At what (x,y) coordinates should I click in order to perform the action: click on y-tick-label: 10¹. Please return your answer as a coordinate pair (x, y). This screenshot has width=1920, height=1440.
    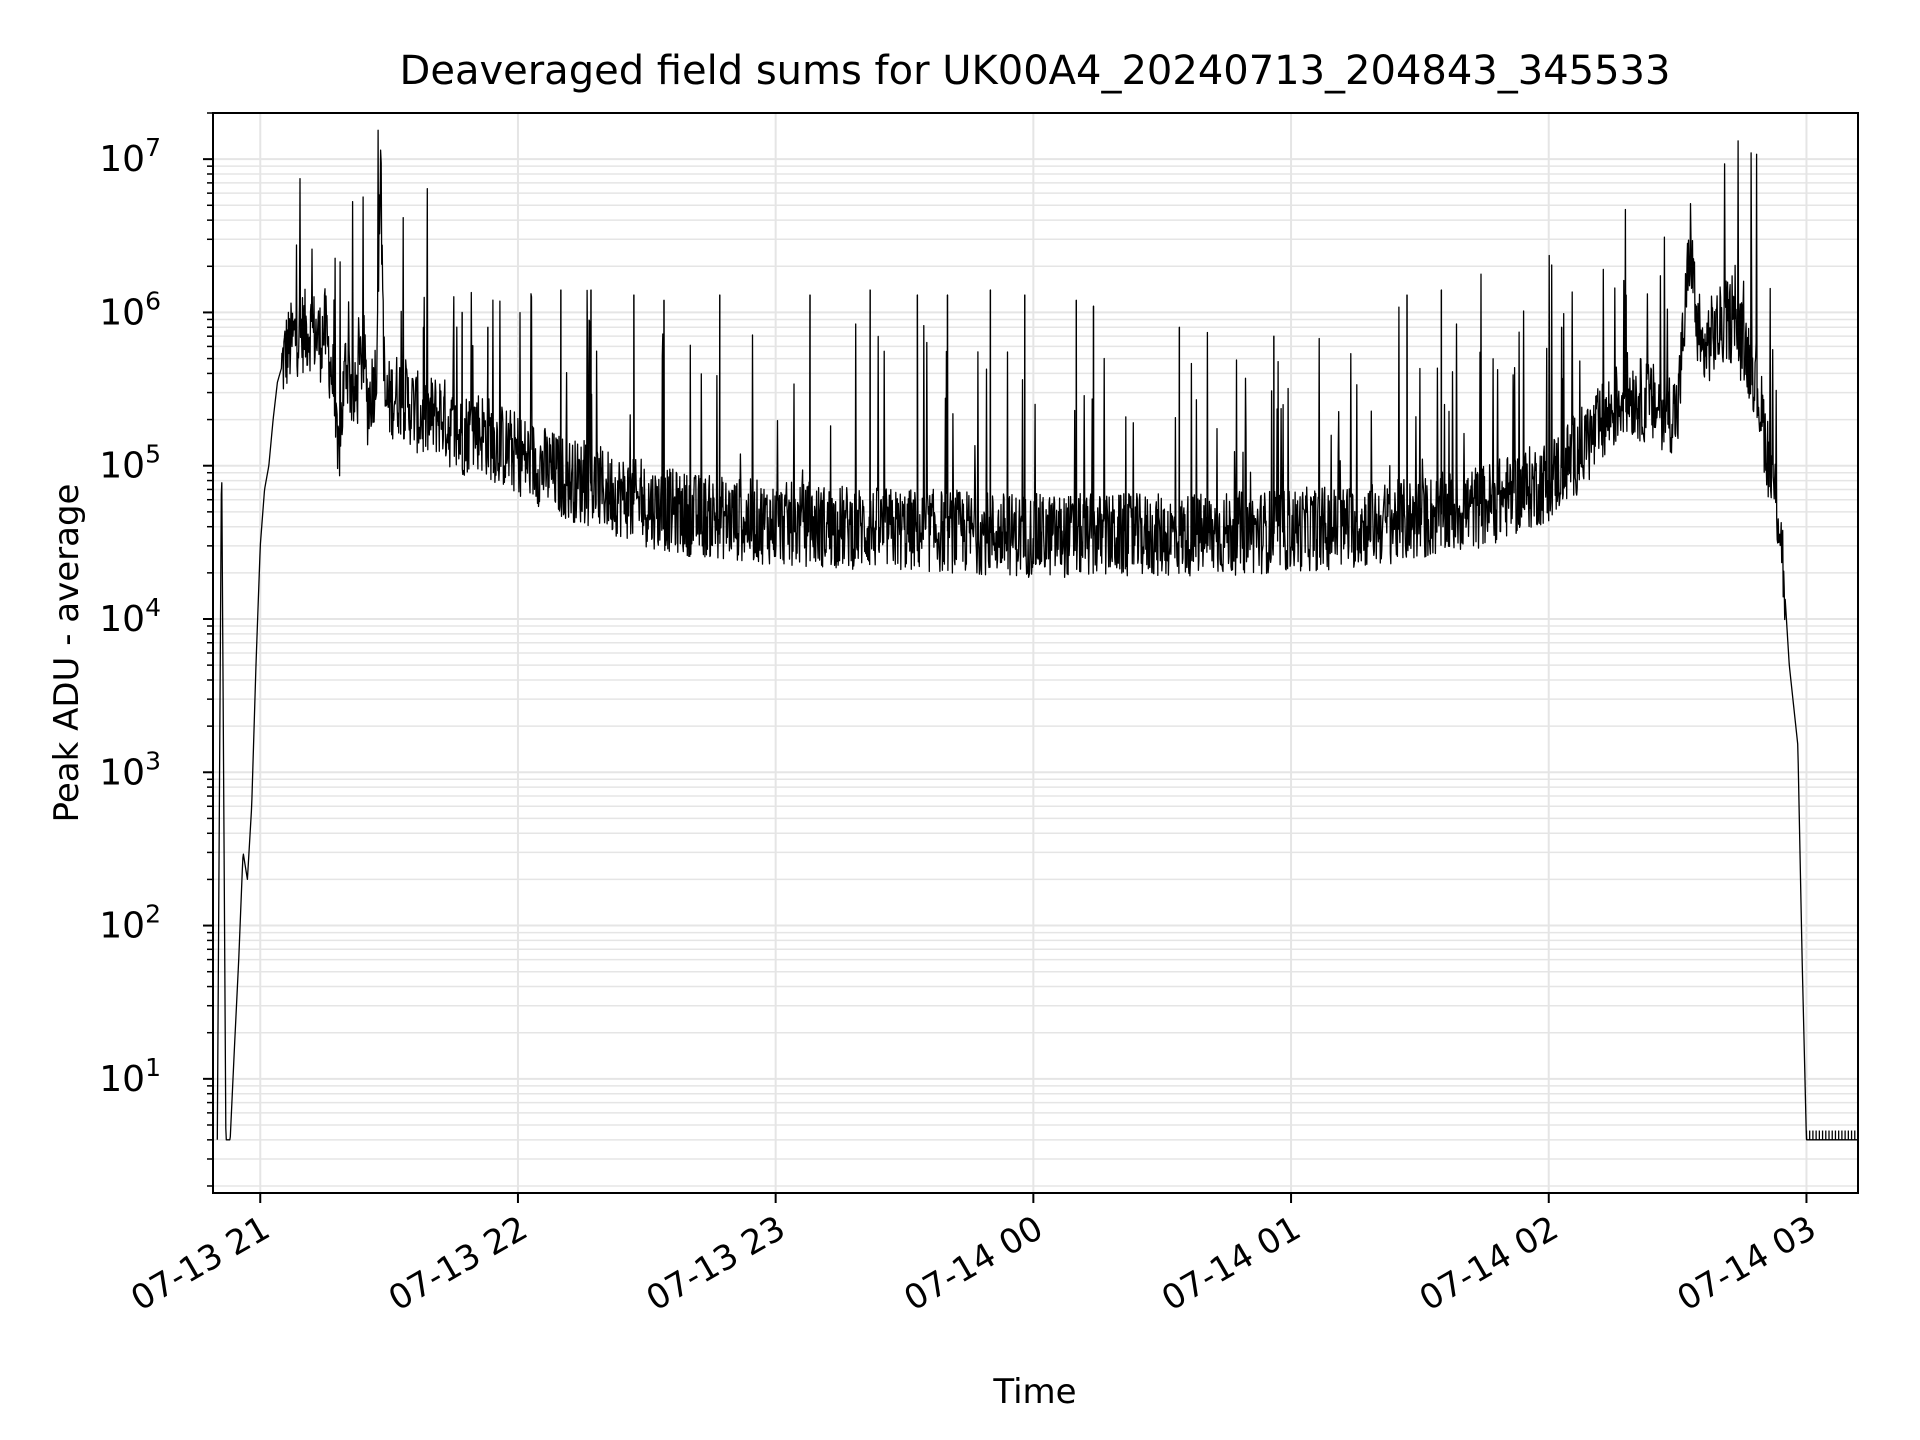
    Looking at the image, I should click on (130, 1076).